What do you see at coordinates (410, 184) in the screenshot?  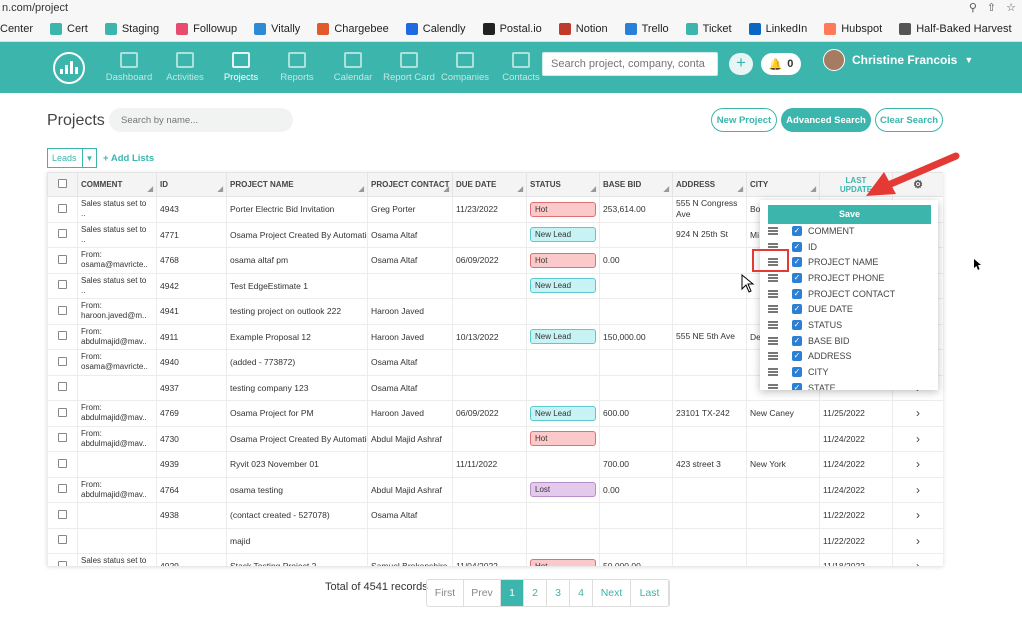 I see `column-header-project-contact: PROJECT CONTACT ◢` at bounding box center [410, 184].